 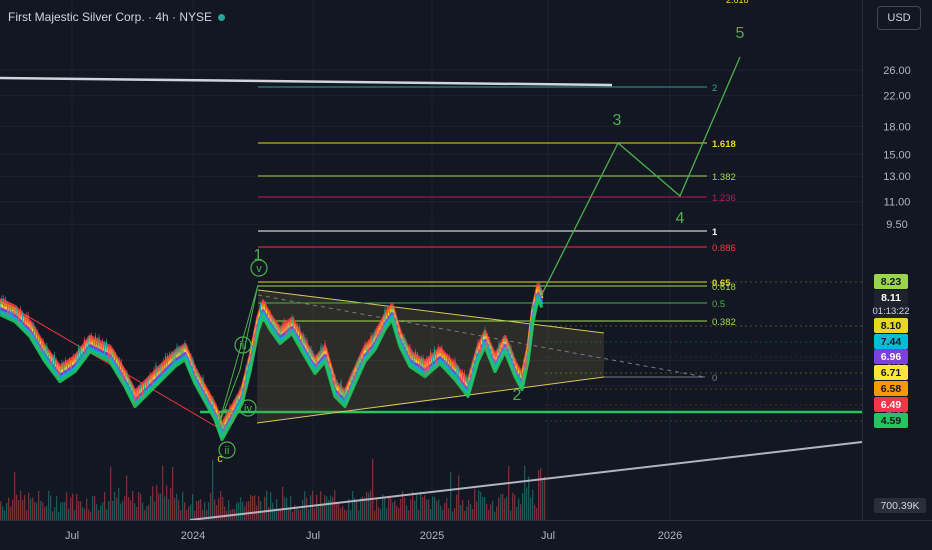 What do you see at coordinates (526, 481) in the screenshot?
I see `long-support-line` at bounding box center [526, 481].